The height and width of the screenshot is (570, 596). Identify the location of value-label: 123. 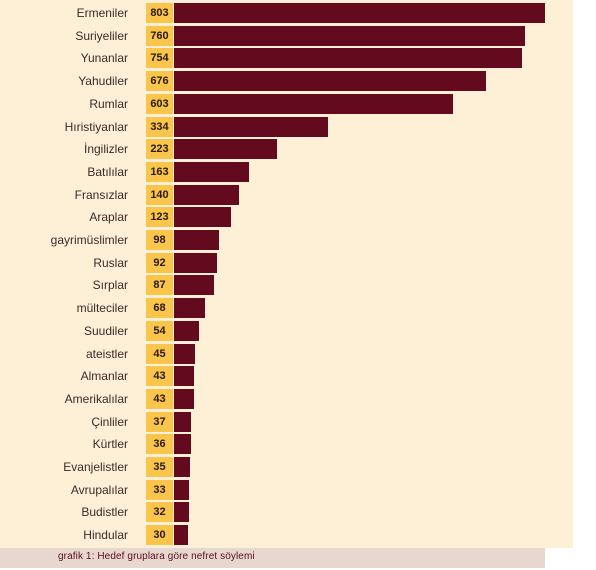
(159, 217).